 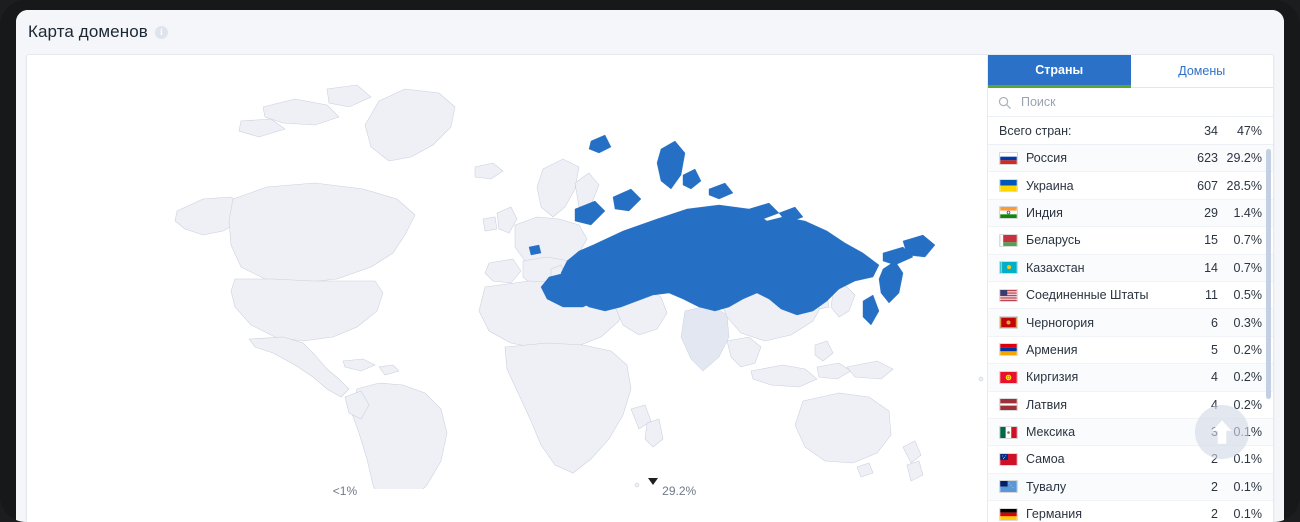 I want to click on country-name: Черногория, so click(x=1060, y=322).